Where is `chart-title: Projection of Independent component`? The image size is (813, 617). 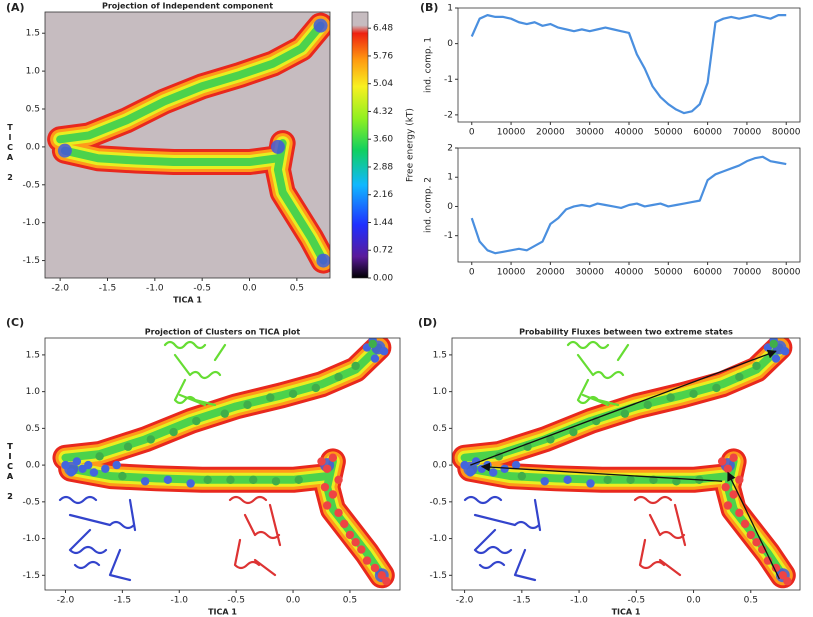
chart-title: Projection of Independent component is located at coordinates (187, 6).